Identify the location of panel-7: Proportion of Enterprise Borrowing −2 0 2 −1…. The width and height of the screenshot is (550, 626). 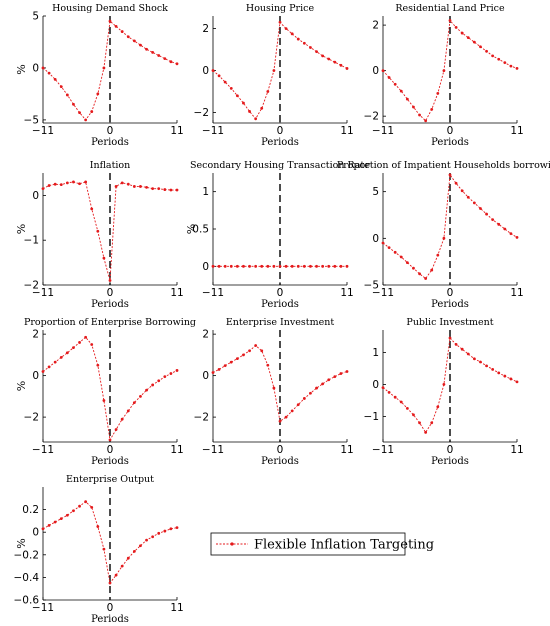
(105, 392).